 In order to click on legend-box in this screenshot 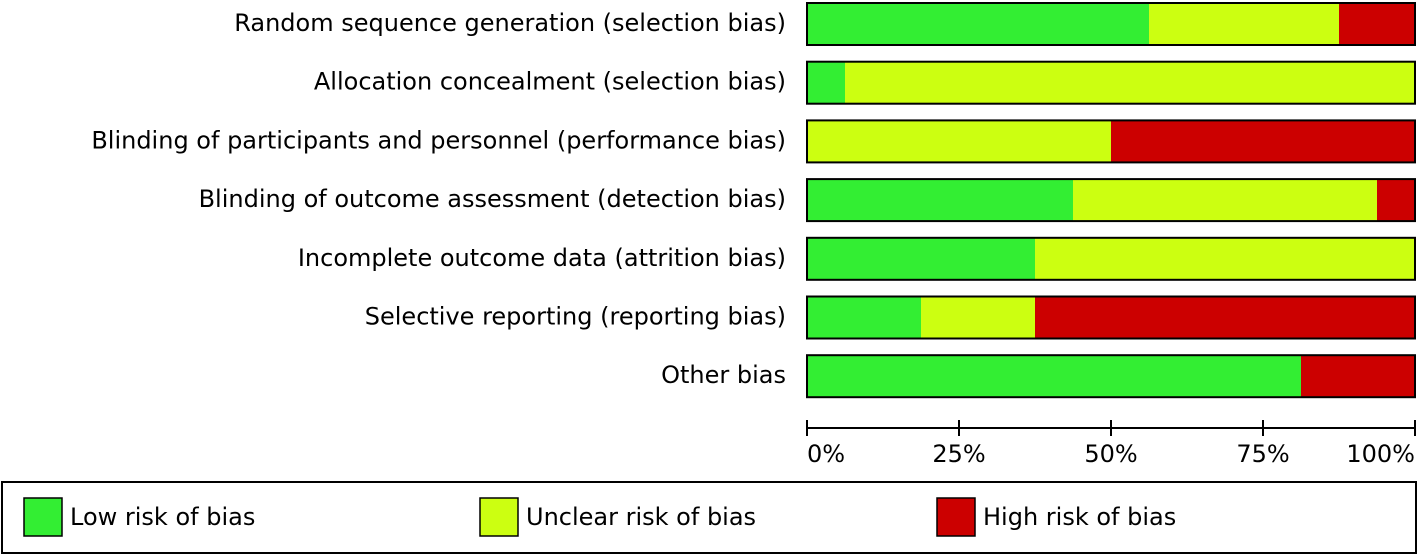, I will do `click(709, 517)`.